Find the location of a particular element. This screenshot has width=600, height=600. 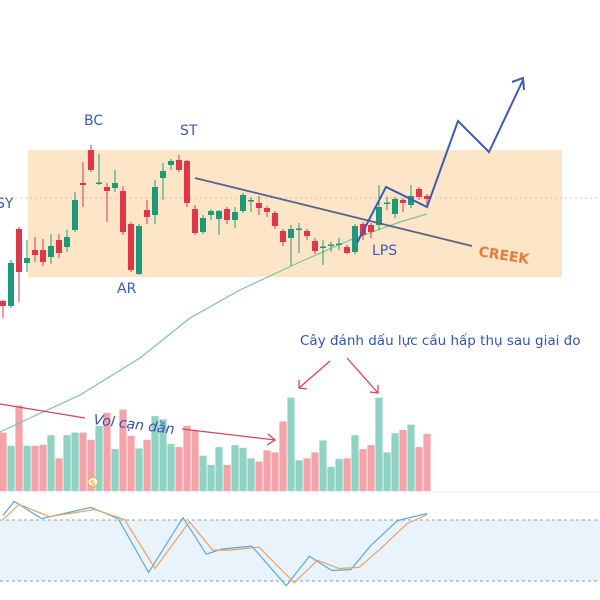

wyckoff-projection-path is located at coordinates (440, 161).